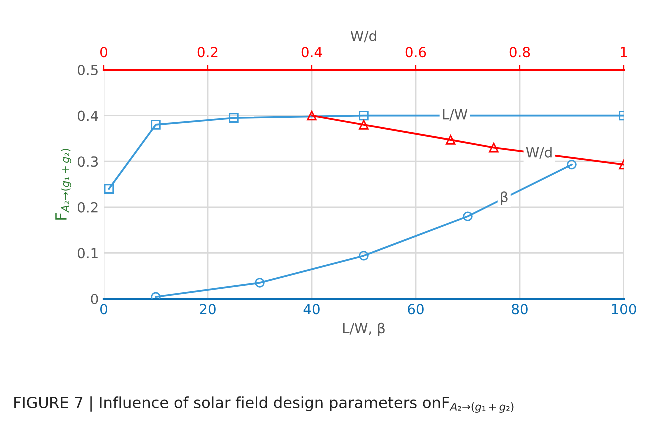 The width and height of the screenshot is (653, 421). I want to click on y-tick-label: 0.4, so click(88, 116).